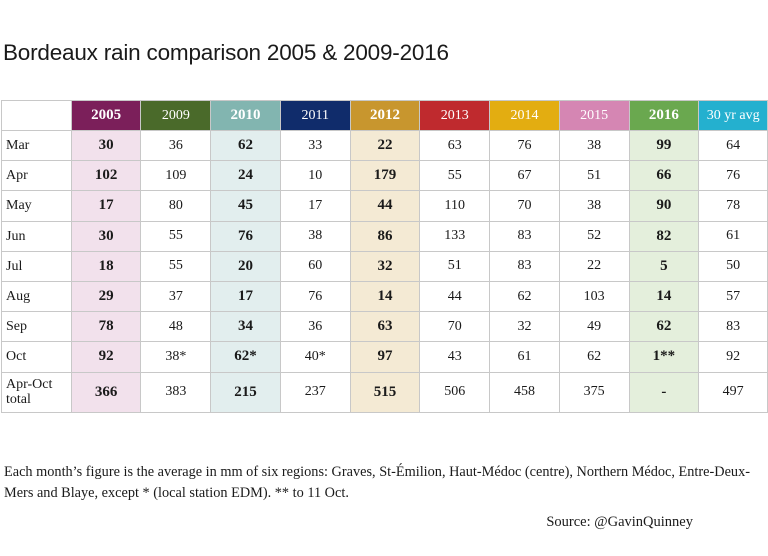  I want to click on table-cell: 63, so click(455, 145).